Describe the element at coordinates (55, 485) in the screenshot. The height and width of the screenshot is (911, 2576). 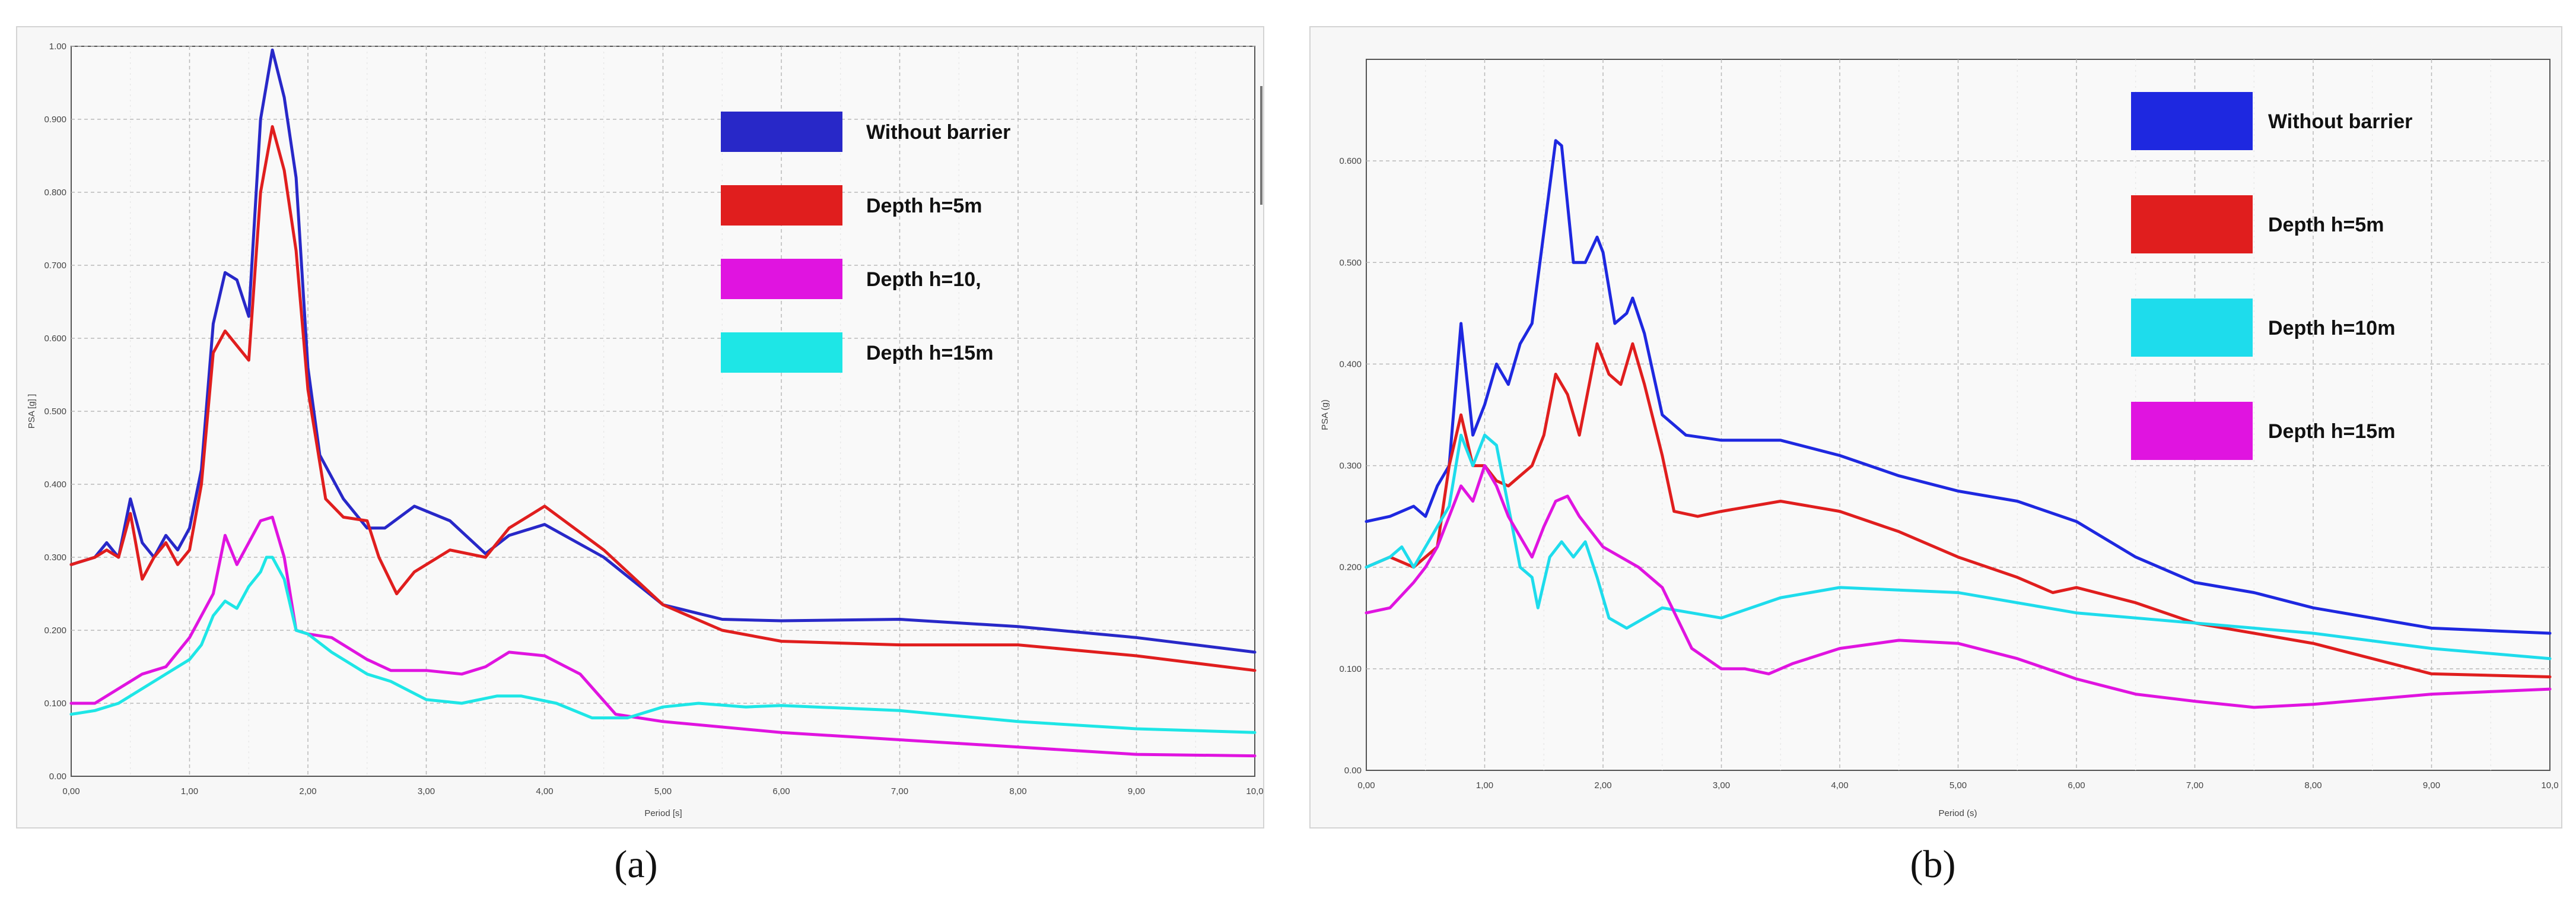
I see `panel-a-y-tick-label: 0.400` at that location.